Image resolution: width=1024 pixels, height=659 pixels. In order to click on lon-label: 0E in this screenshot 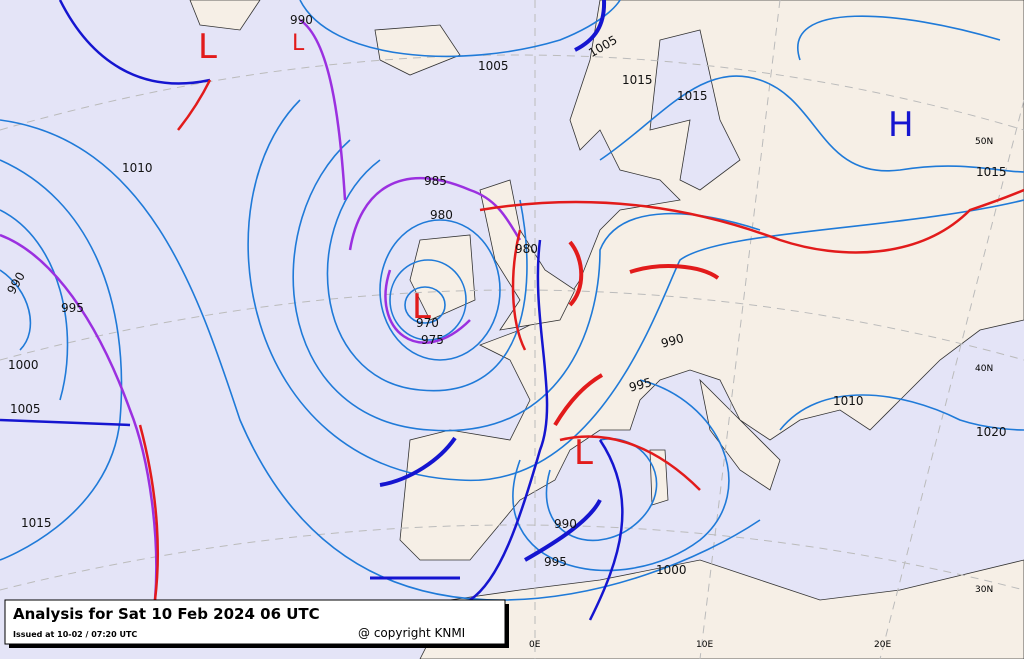, I will do `click(535, 645)`.